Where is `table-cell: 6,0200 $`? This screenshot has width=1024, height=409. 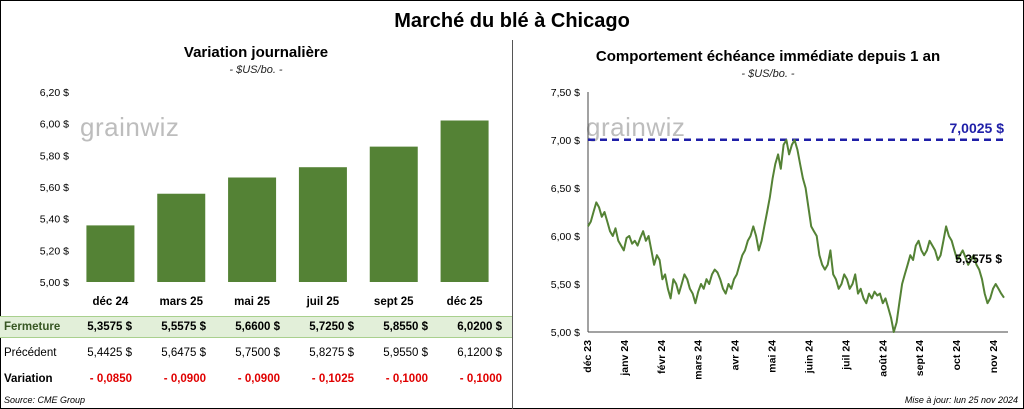
table-cell: 6,0200 $ is located at coordinates (479, 327).